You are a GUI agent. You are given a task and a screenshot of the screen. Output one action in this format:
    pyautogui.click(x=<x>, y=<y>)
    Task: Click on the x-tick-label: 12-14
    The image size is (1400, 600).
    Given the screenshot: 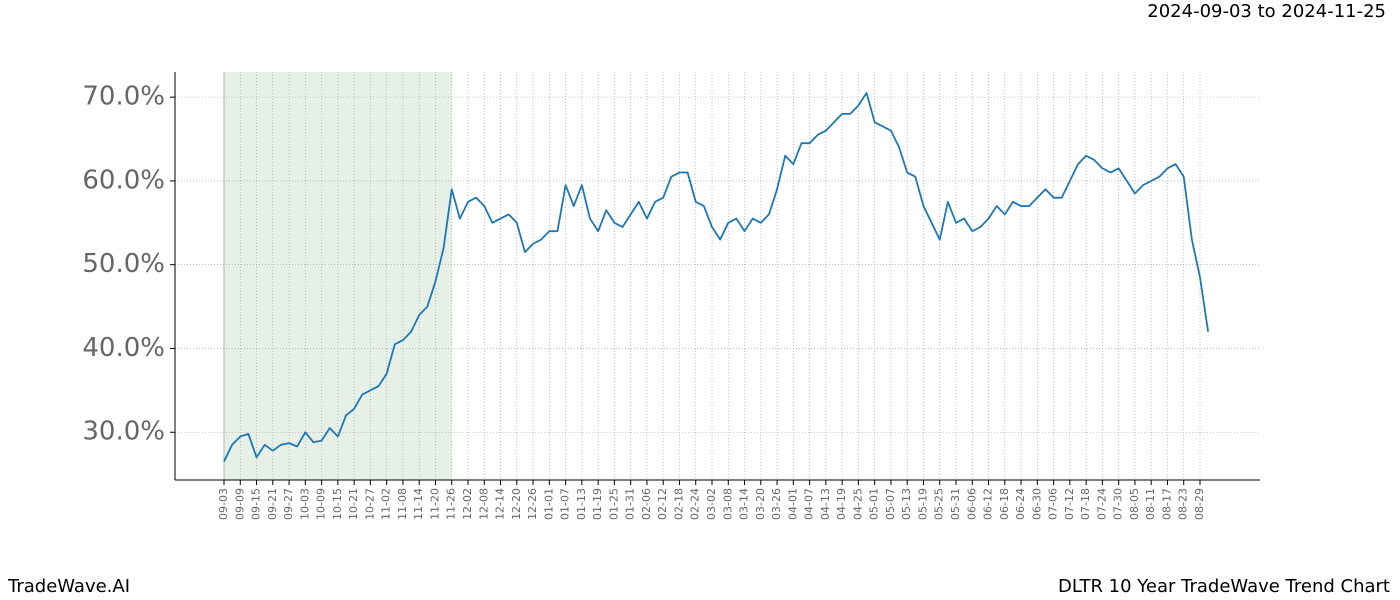 What is the action you would take?
    pyautogui.click(x=500, y=504)
    